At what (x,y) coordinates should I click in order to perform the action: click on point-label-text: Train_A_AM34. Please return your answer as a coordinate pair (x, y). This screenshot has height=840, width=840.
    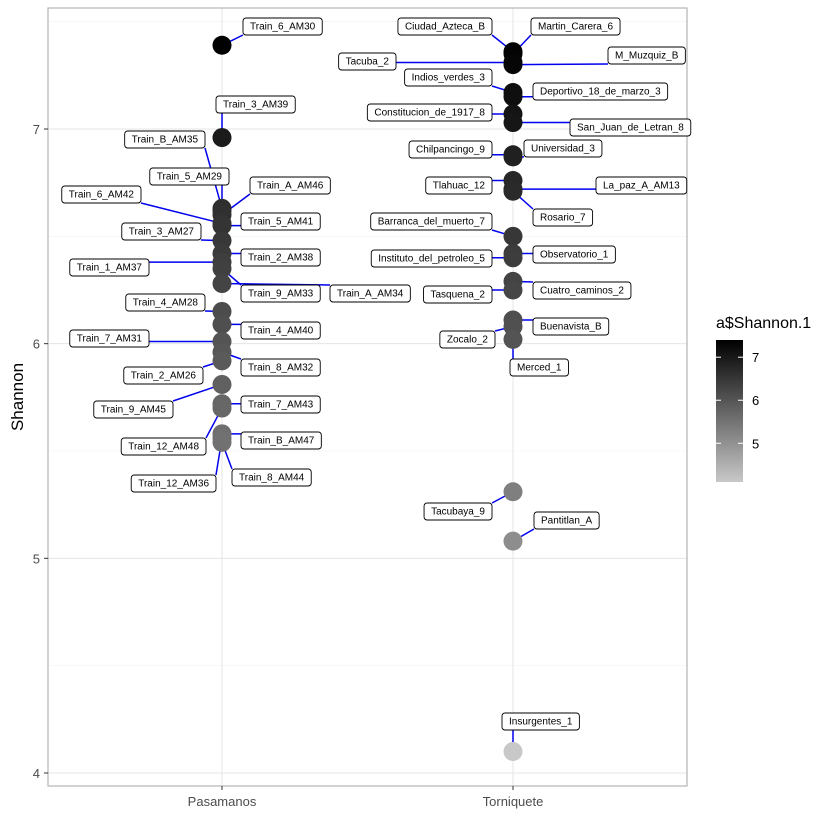
    Looking at the image, I should click on (370, 294).